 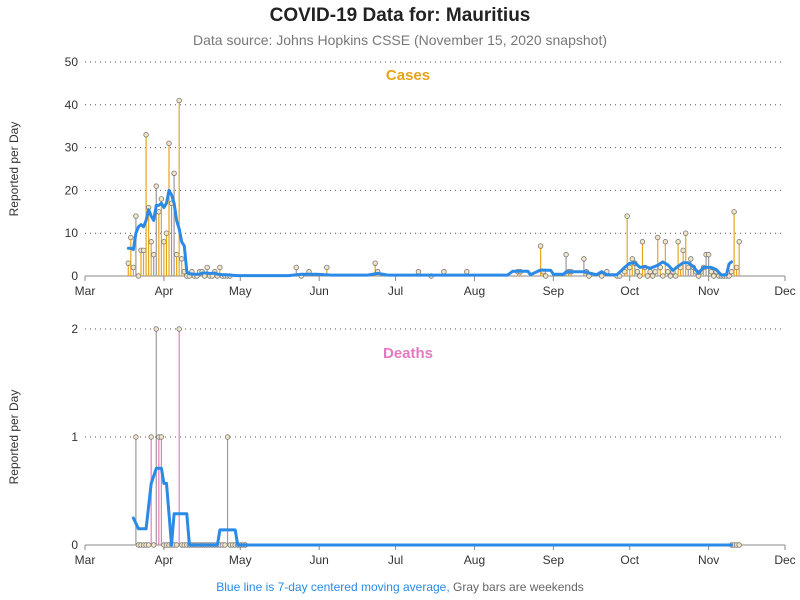 What do you see at coordinates (429, 233) in the screenshot?
I see `cases-moving-average-line` at bounding box center [429, 233].